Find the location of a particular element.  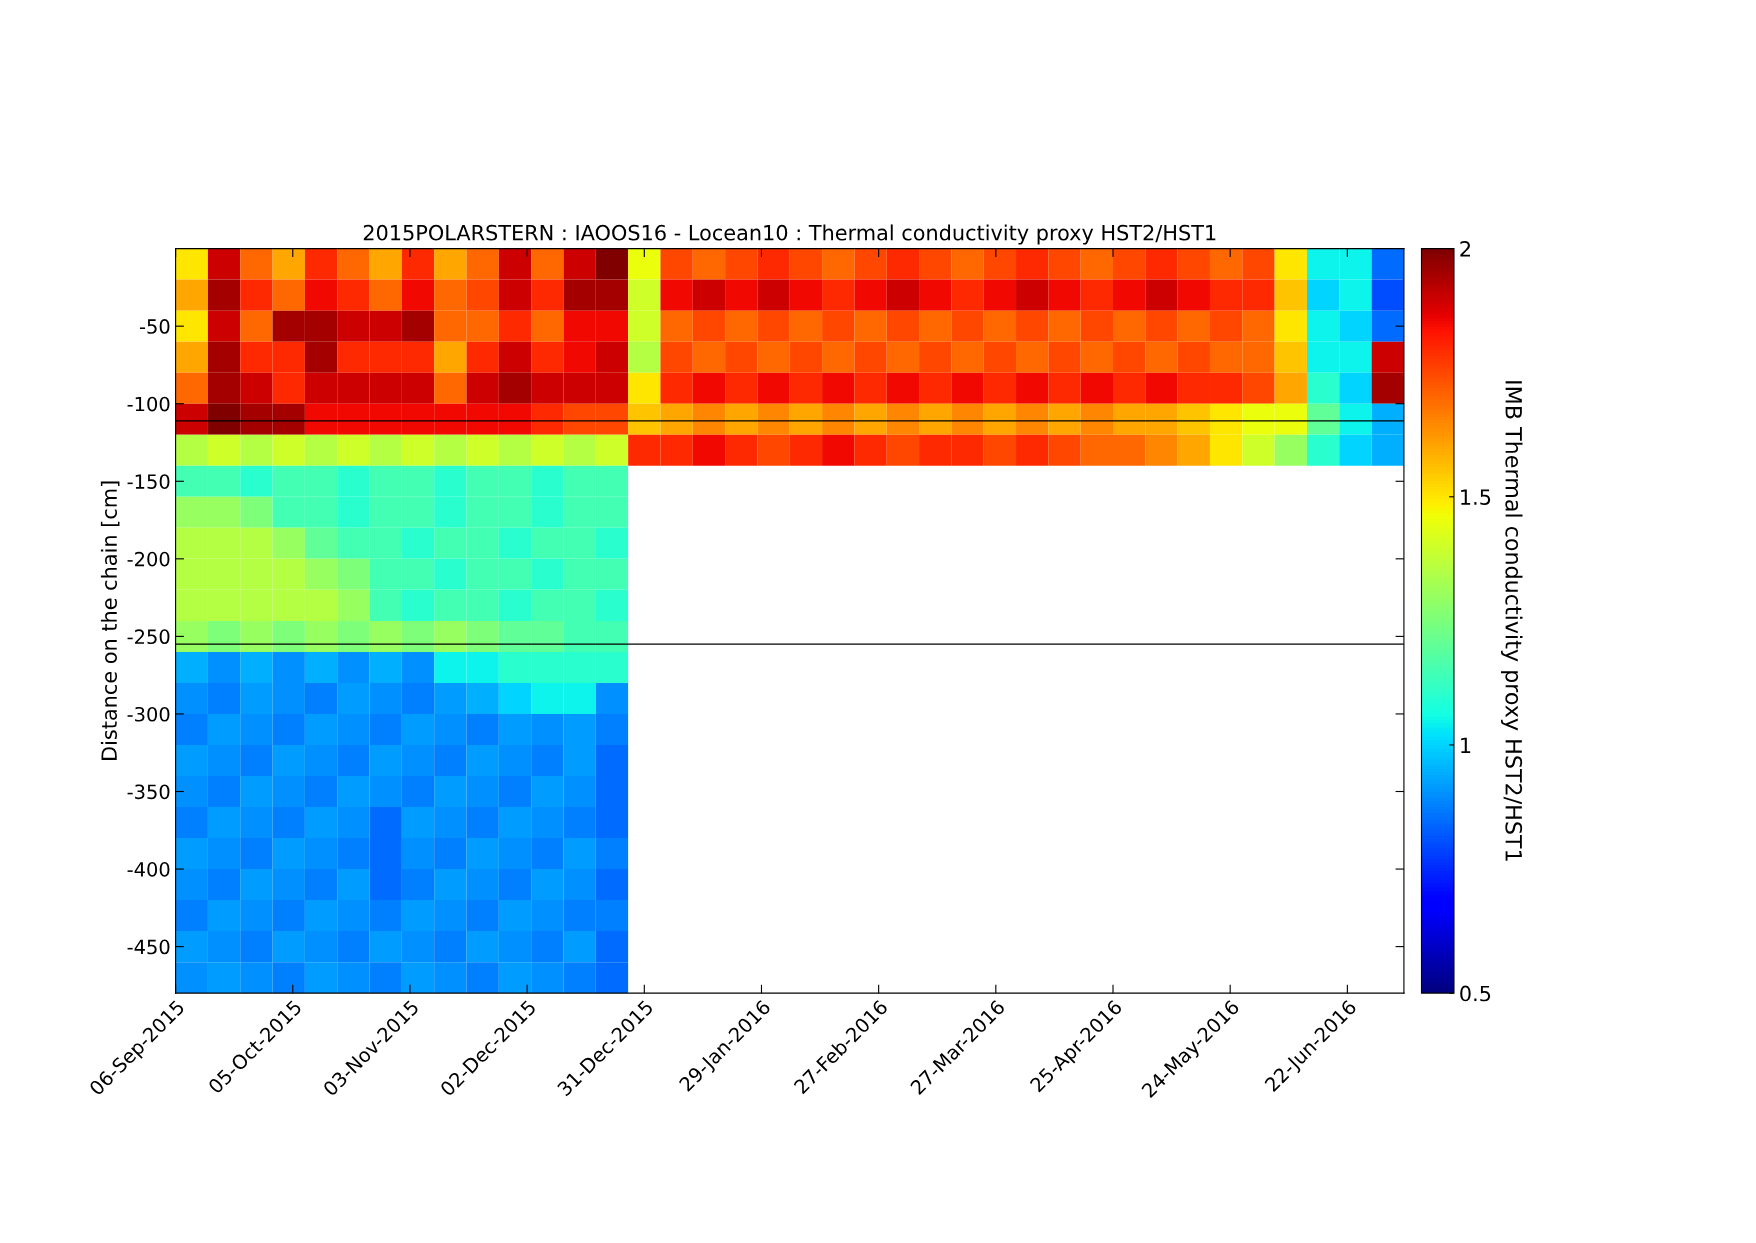

y-tick-label: -350 is located at coordinates (148, 792).